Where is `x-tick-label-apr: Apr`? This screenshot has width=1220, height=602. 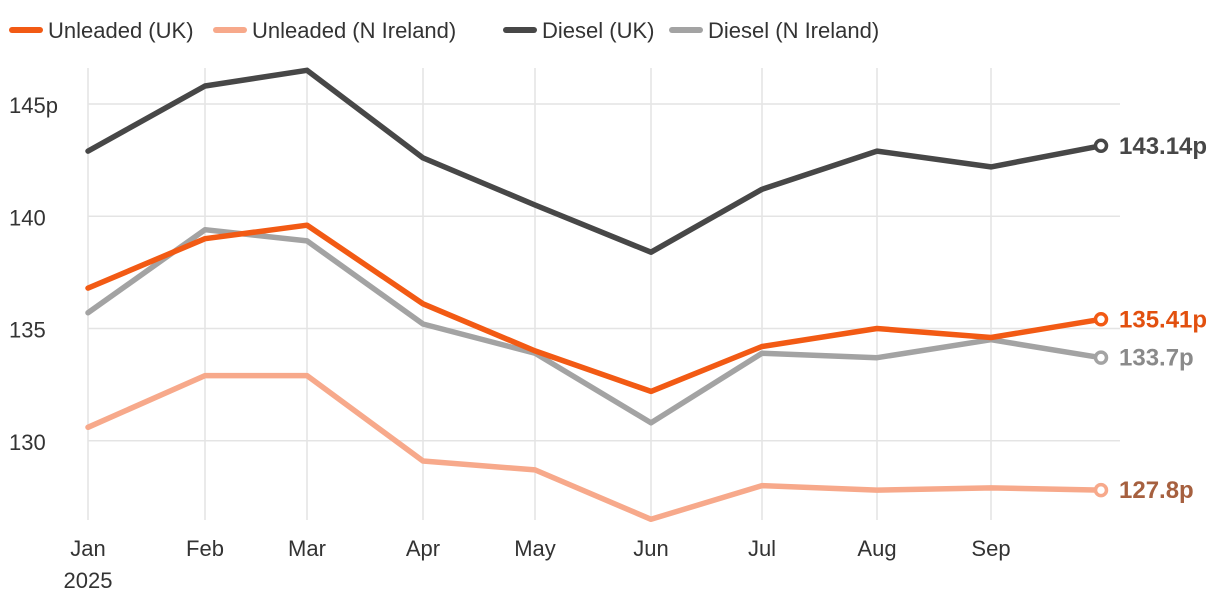
x-tick-label-apr: Apr is located at coordinates (423, 548).